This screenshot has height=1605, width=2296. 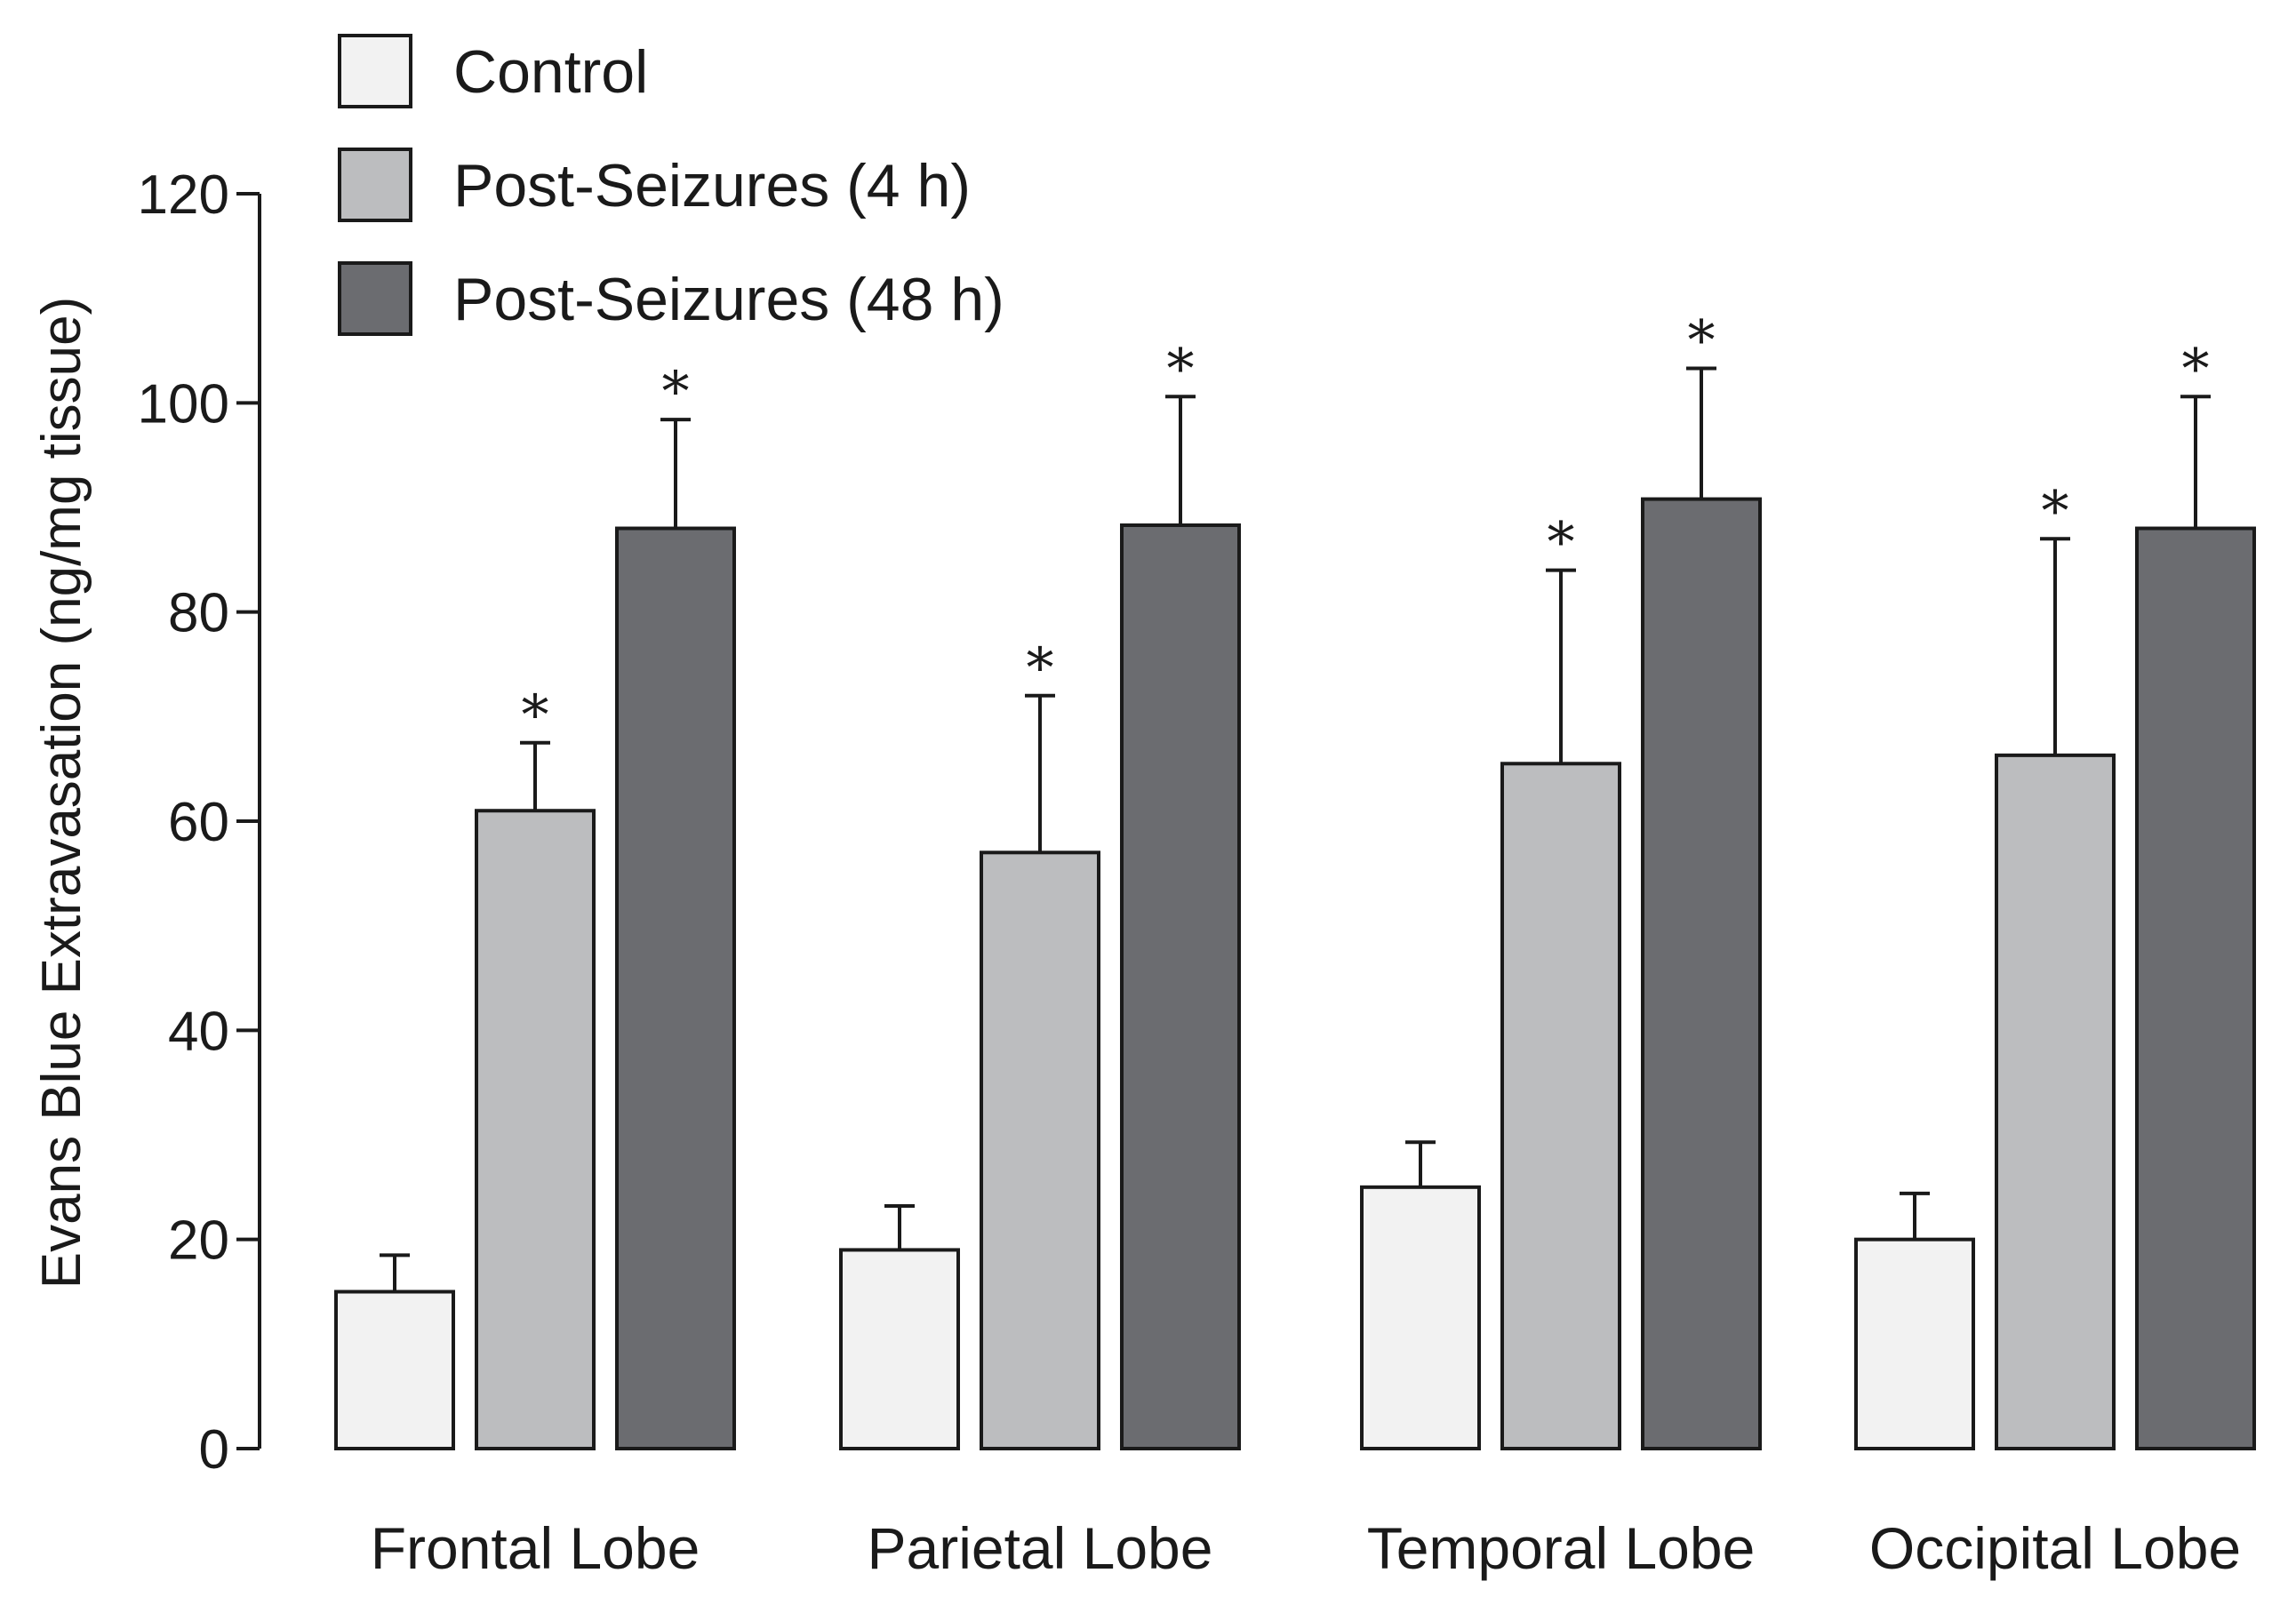 I want to click on y-axis-title: Evans Blue Extravasation (ng/mg tissue), so click(x=61, y=793).